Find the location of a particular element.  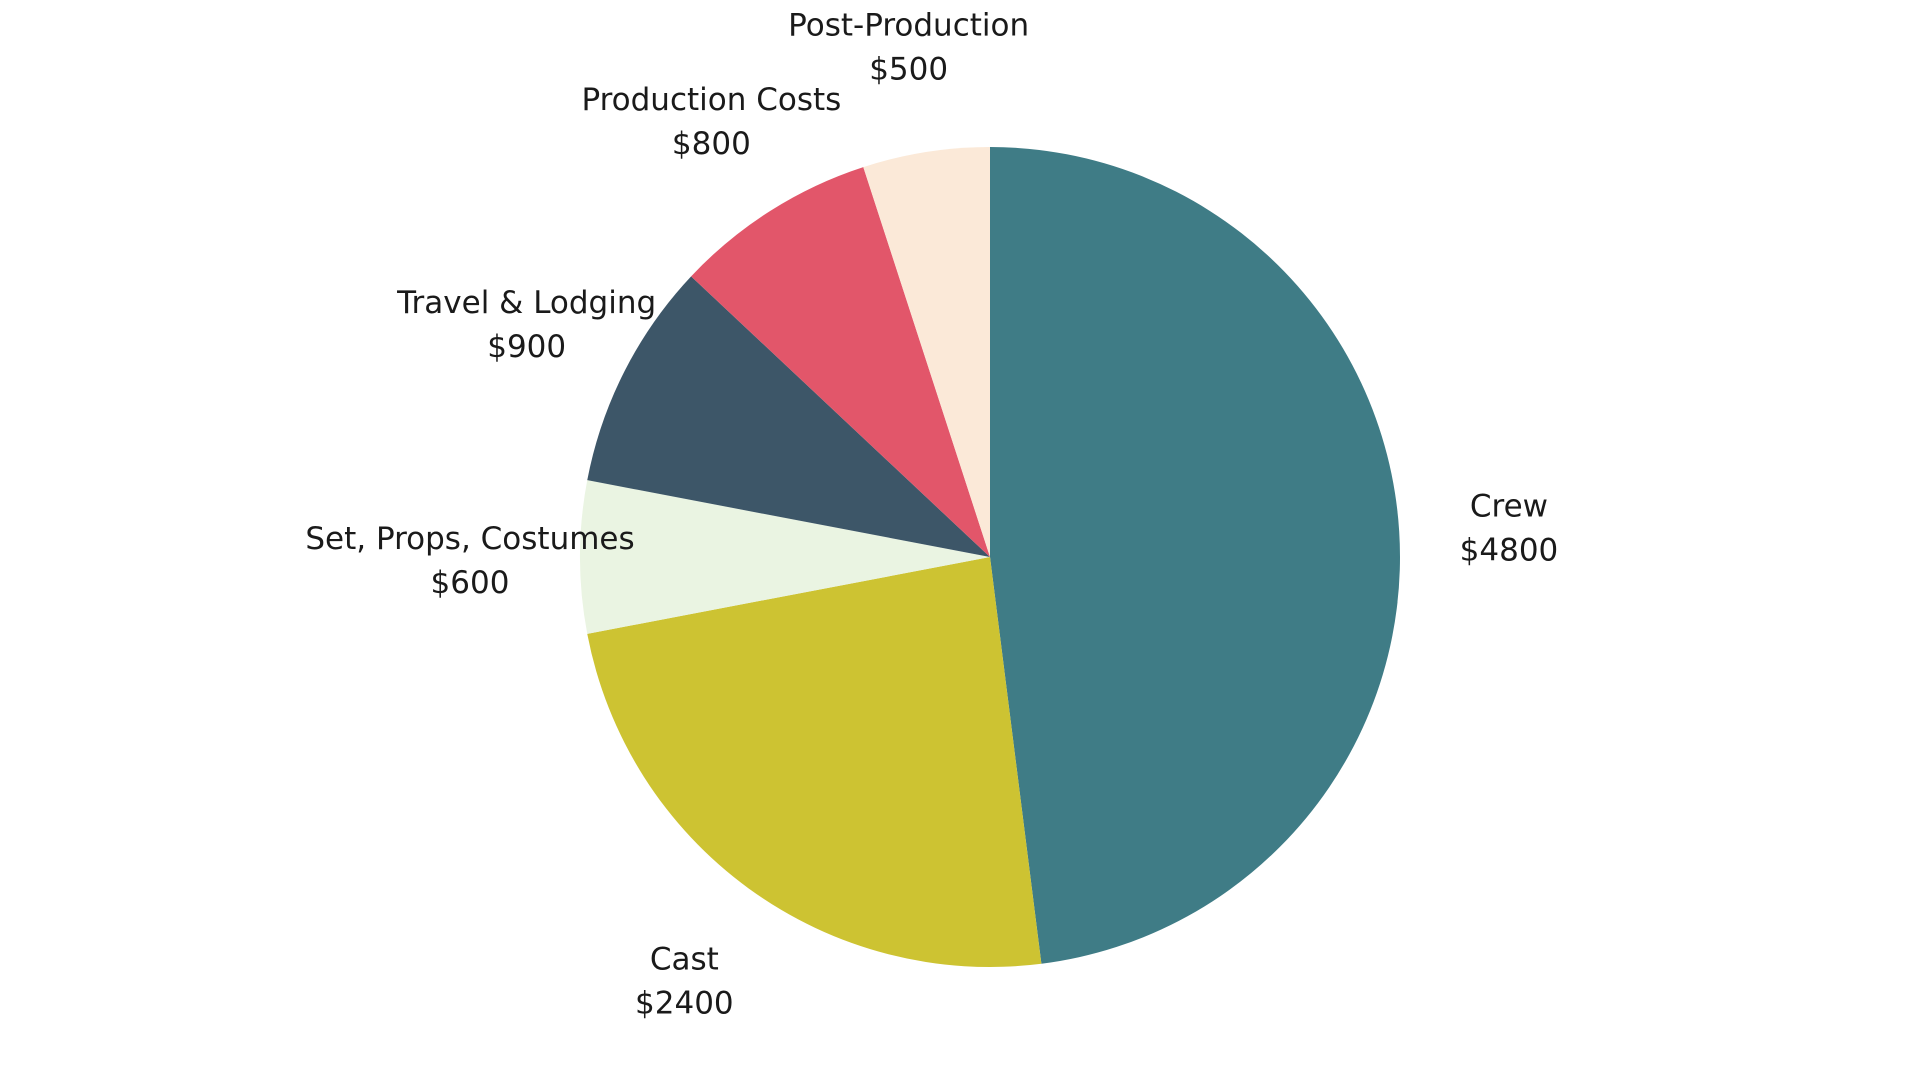

pie-label-value: $2400 is located at coordinates (684, 1004).